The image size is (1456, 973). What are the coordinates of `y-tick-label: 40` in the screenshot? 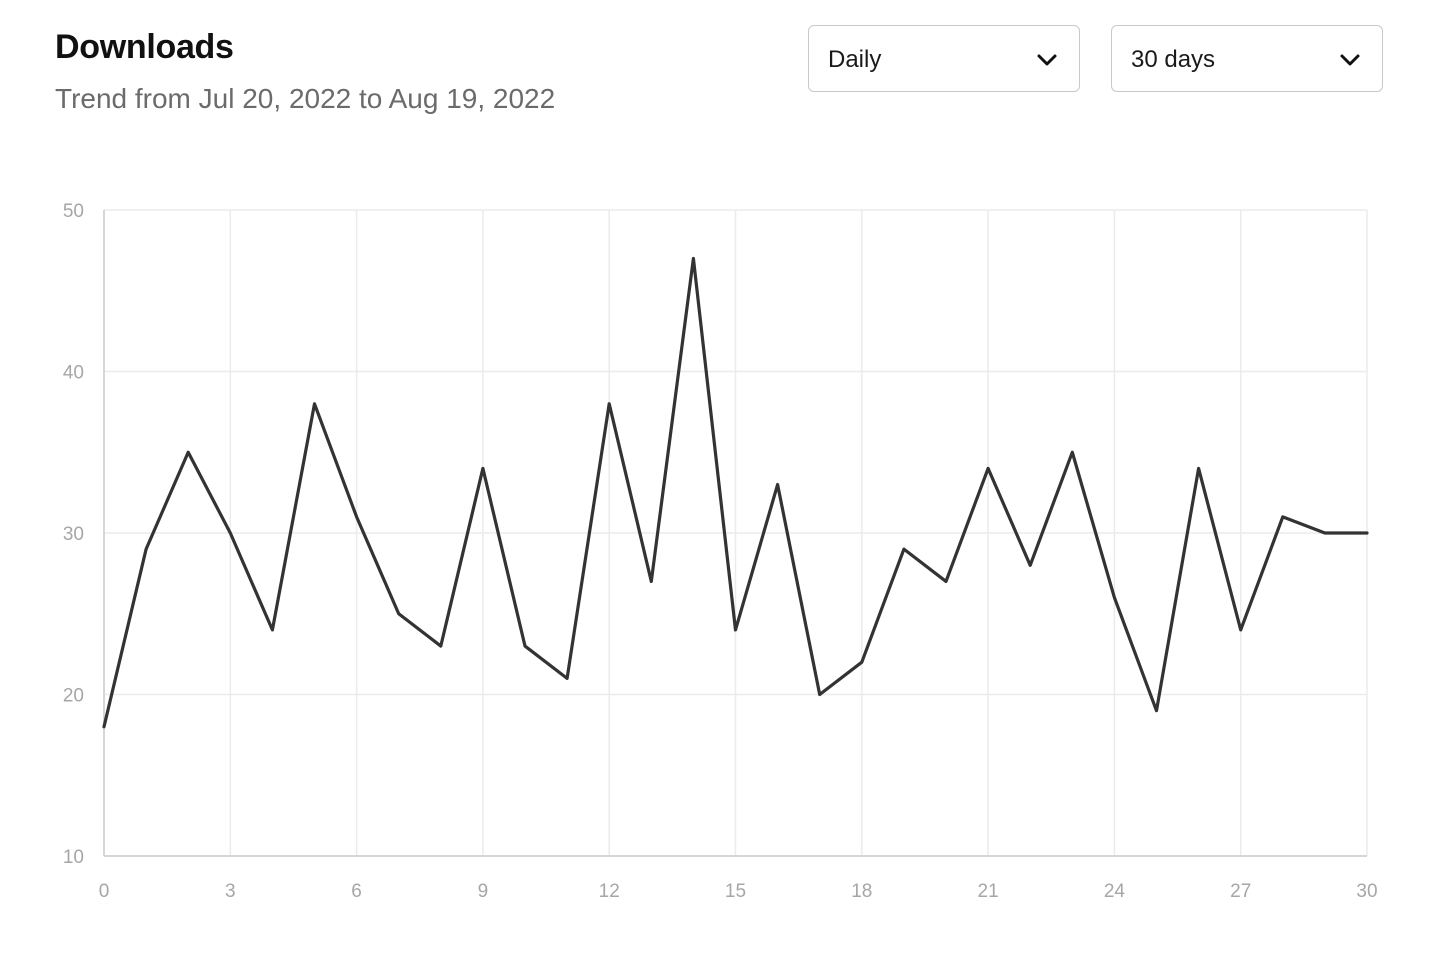 It's located at (73, 373).